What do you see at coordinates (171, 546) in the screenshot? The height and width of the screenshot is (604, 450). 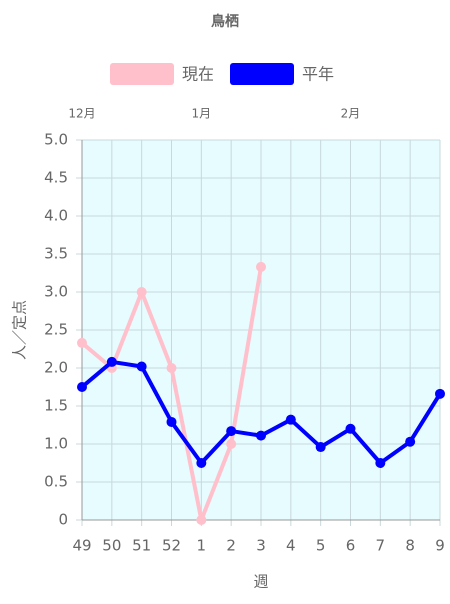 I see `x-tick-label: 52` at bounding box center [171, 546].